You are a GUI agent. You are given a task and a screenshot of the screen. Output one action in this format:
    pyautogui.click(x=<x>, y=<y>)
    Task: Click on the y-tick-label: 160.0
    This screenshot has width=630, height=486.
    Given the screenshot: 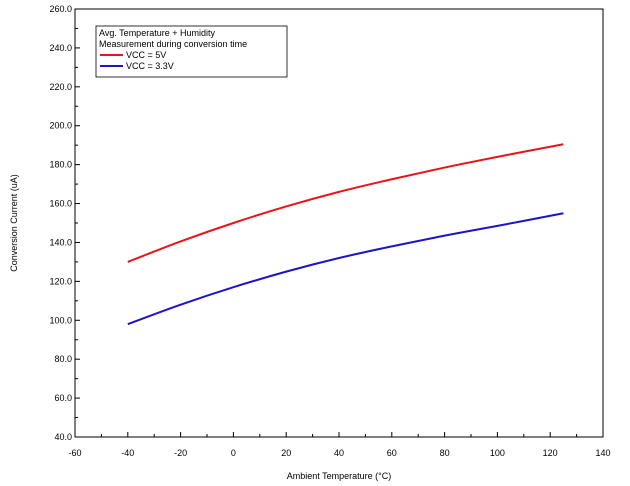 What is the action you would take?
    pyautogui.click(x=60, y=204)
    